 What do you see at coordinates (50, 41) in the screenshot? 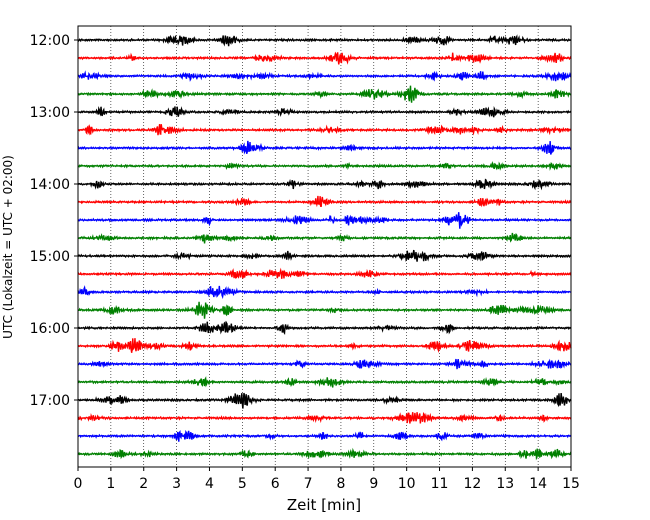
I see `y-tick-label: 12:00` at bounding box center [50, 41].